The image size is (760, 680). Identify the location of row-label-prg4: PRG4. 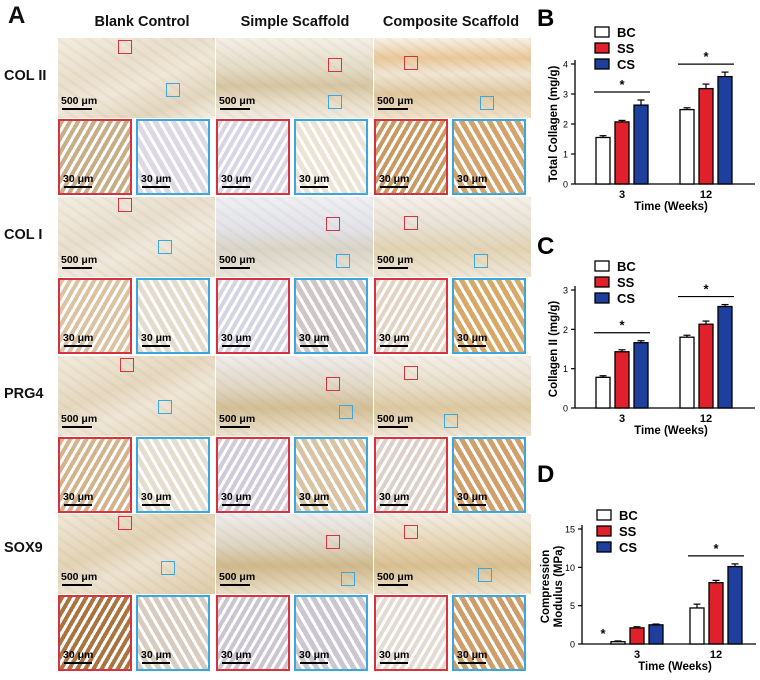
(24, 394).